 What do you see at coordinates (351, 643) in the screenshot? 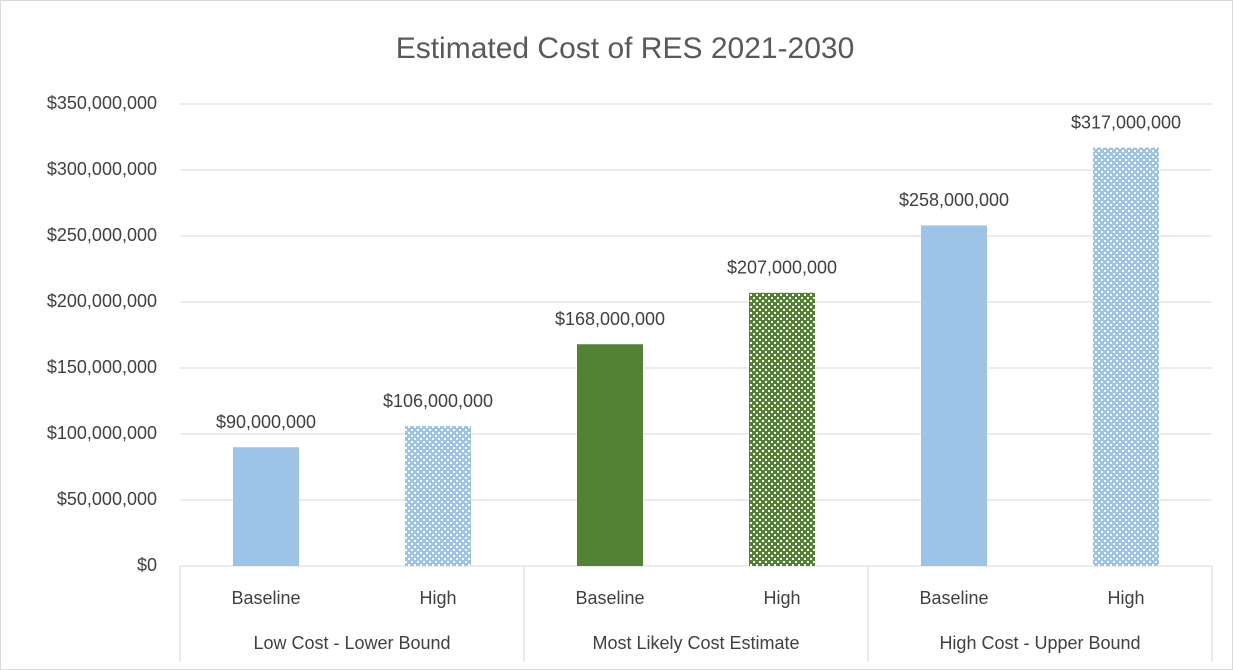
I see `x-group-label: Low Cost - Lower Bound` at bounding box center [351, 643].